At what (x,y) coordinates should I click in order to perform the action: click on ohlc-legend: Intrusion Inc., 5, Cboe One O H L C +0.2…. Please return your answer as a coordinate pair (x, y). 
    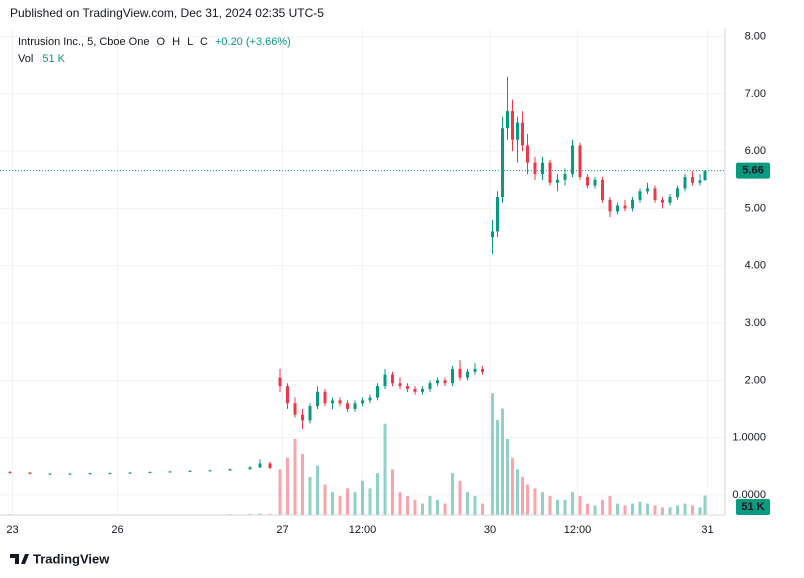
    Looking at the image, I should click on (154, 42).